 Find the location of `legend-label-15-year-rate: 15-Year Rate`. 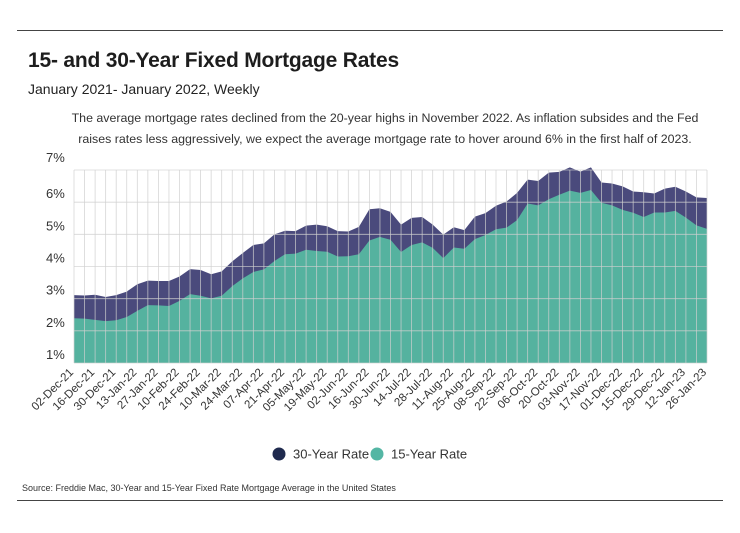

legend-label-15-year-rate: 15-Year Rate is located at coordinates (429, 454).